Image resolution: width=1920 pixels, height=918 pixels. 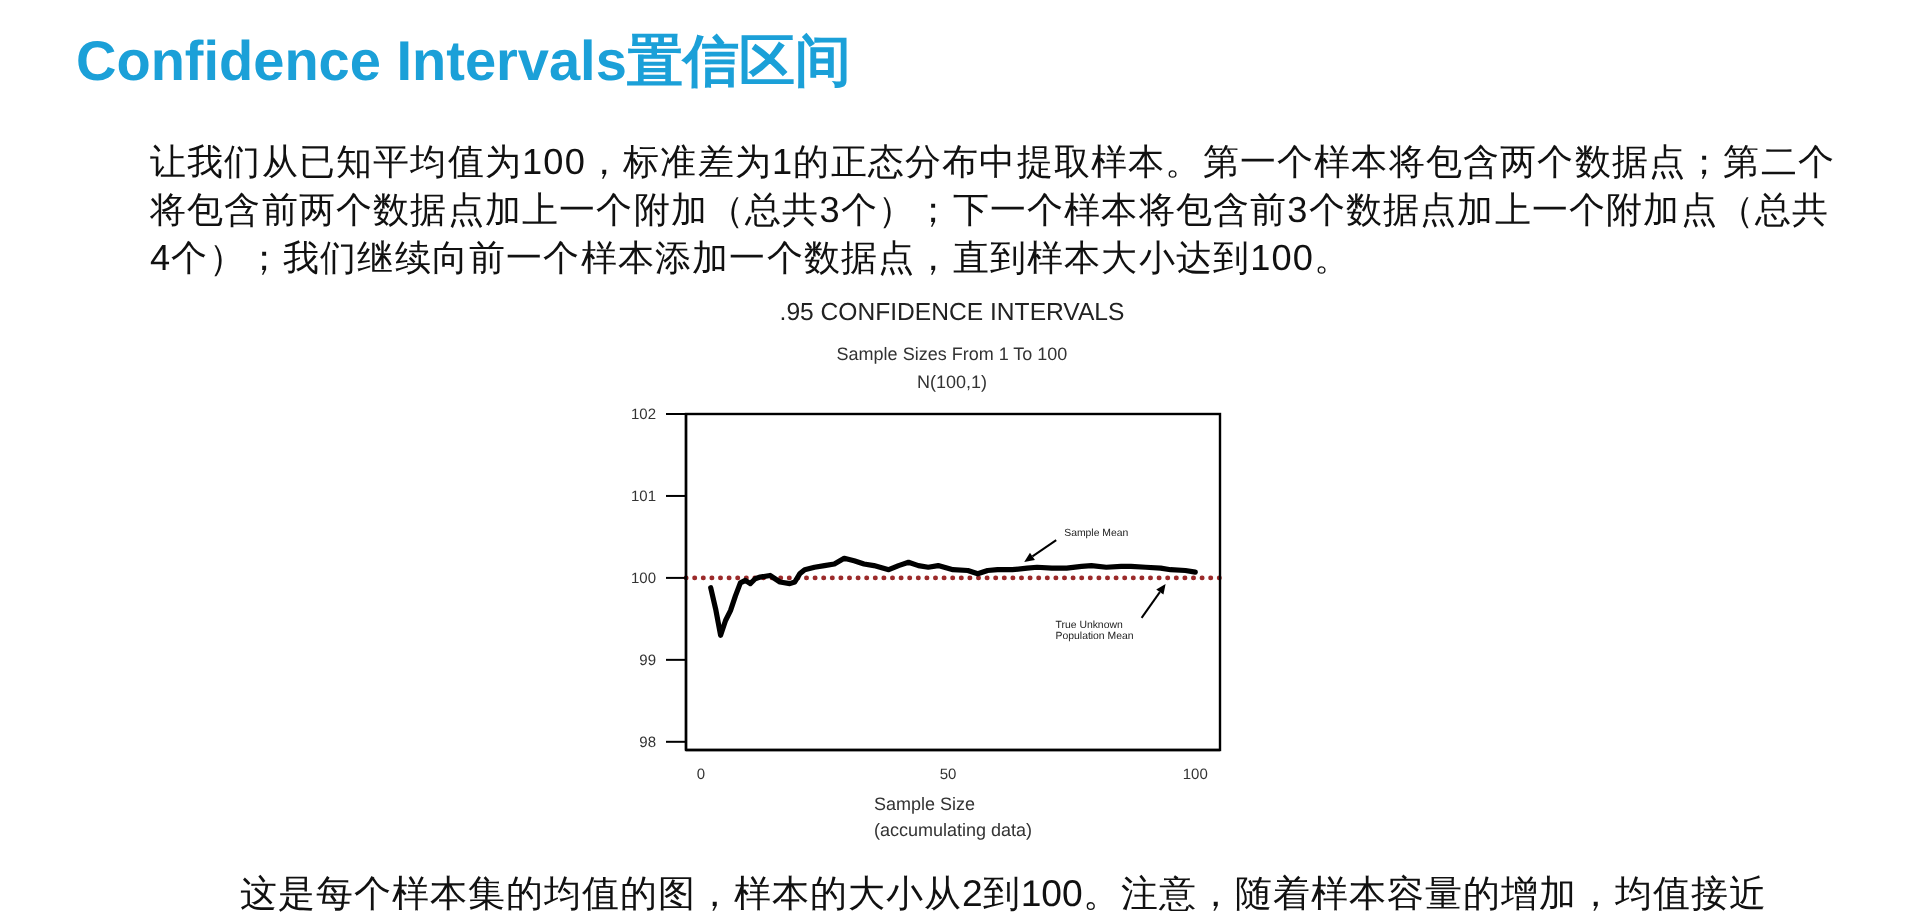 I want to click on line-series, so click(x=953, y=596).